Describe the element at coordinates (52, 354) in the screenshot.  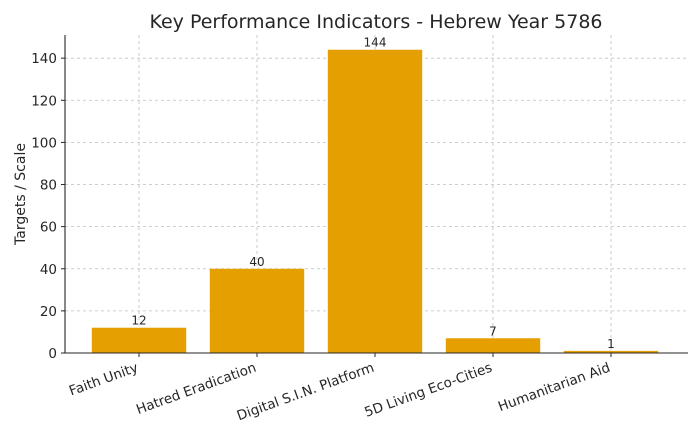
I see `y-tick-label: 0` at that location.